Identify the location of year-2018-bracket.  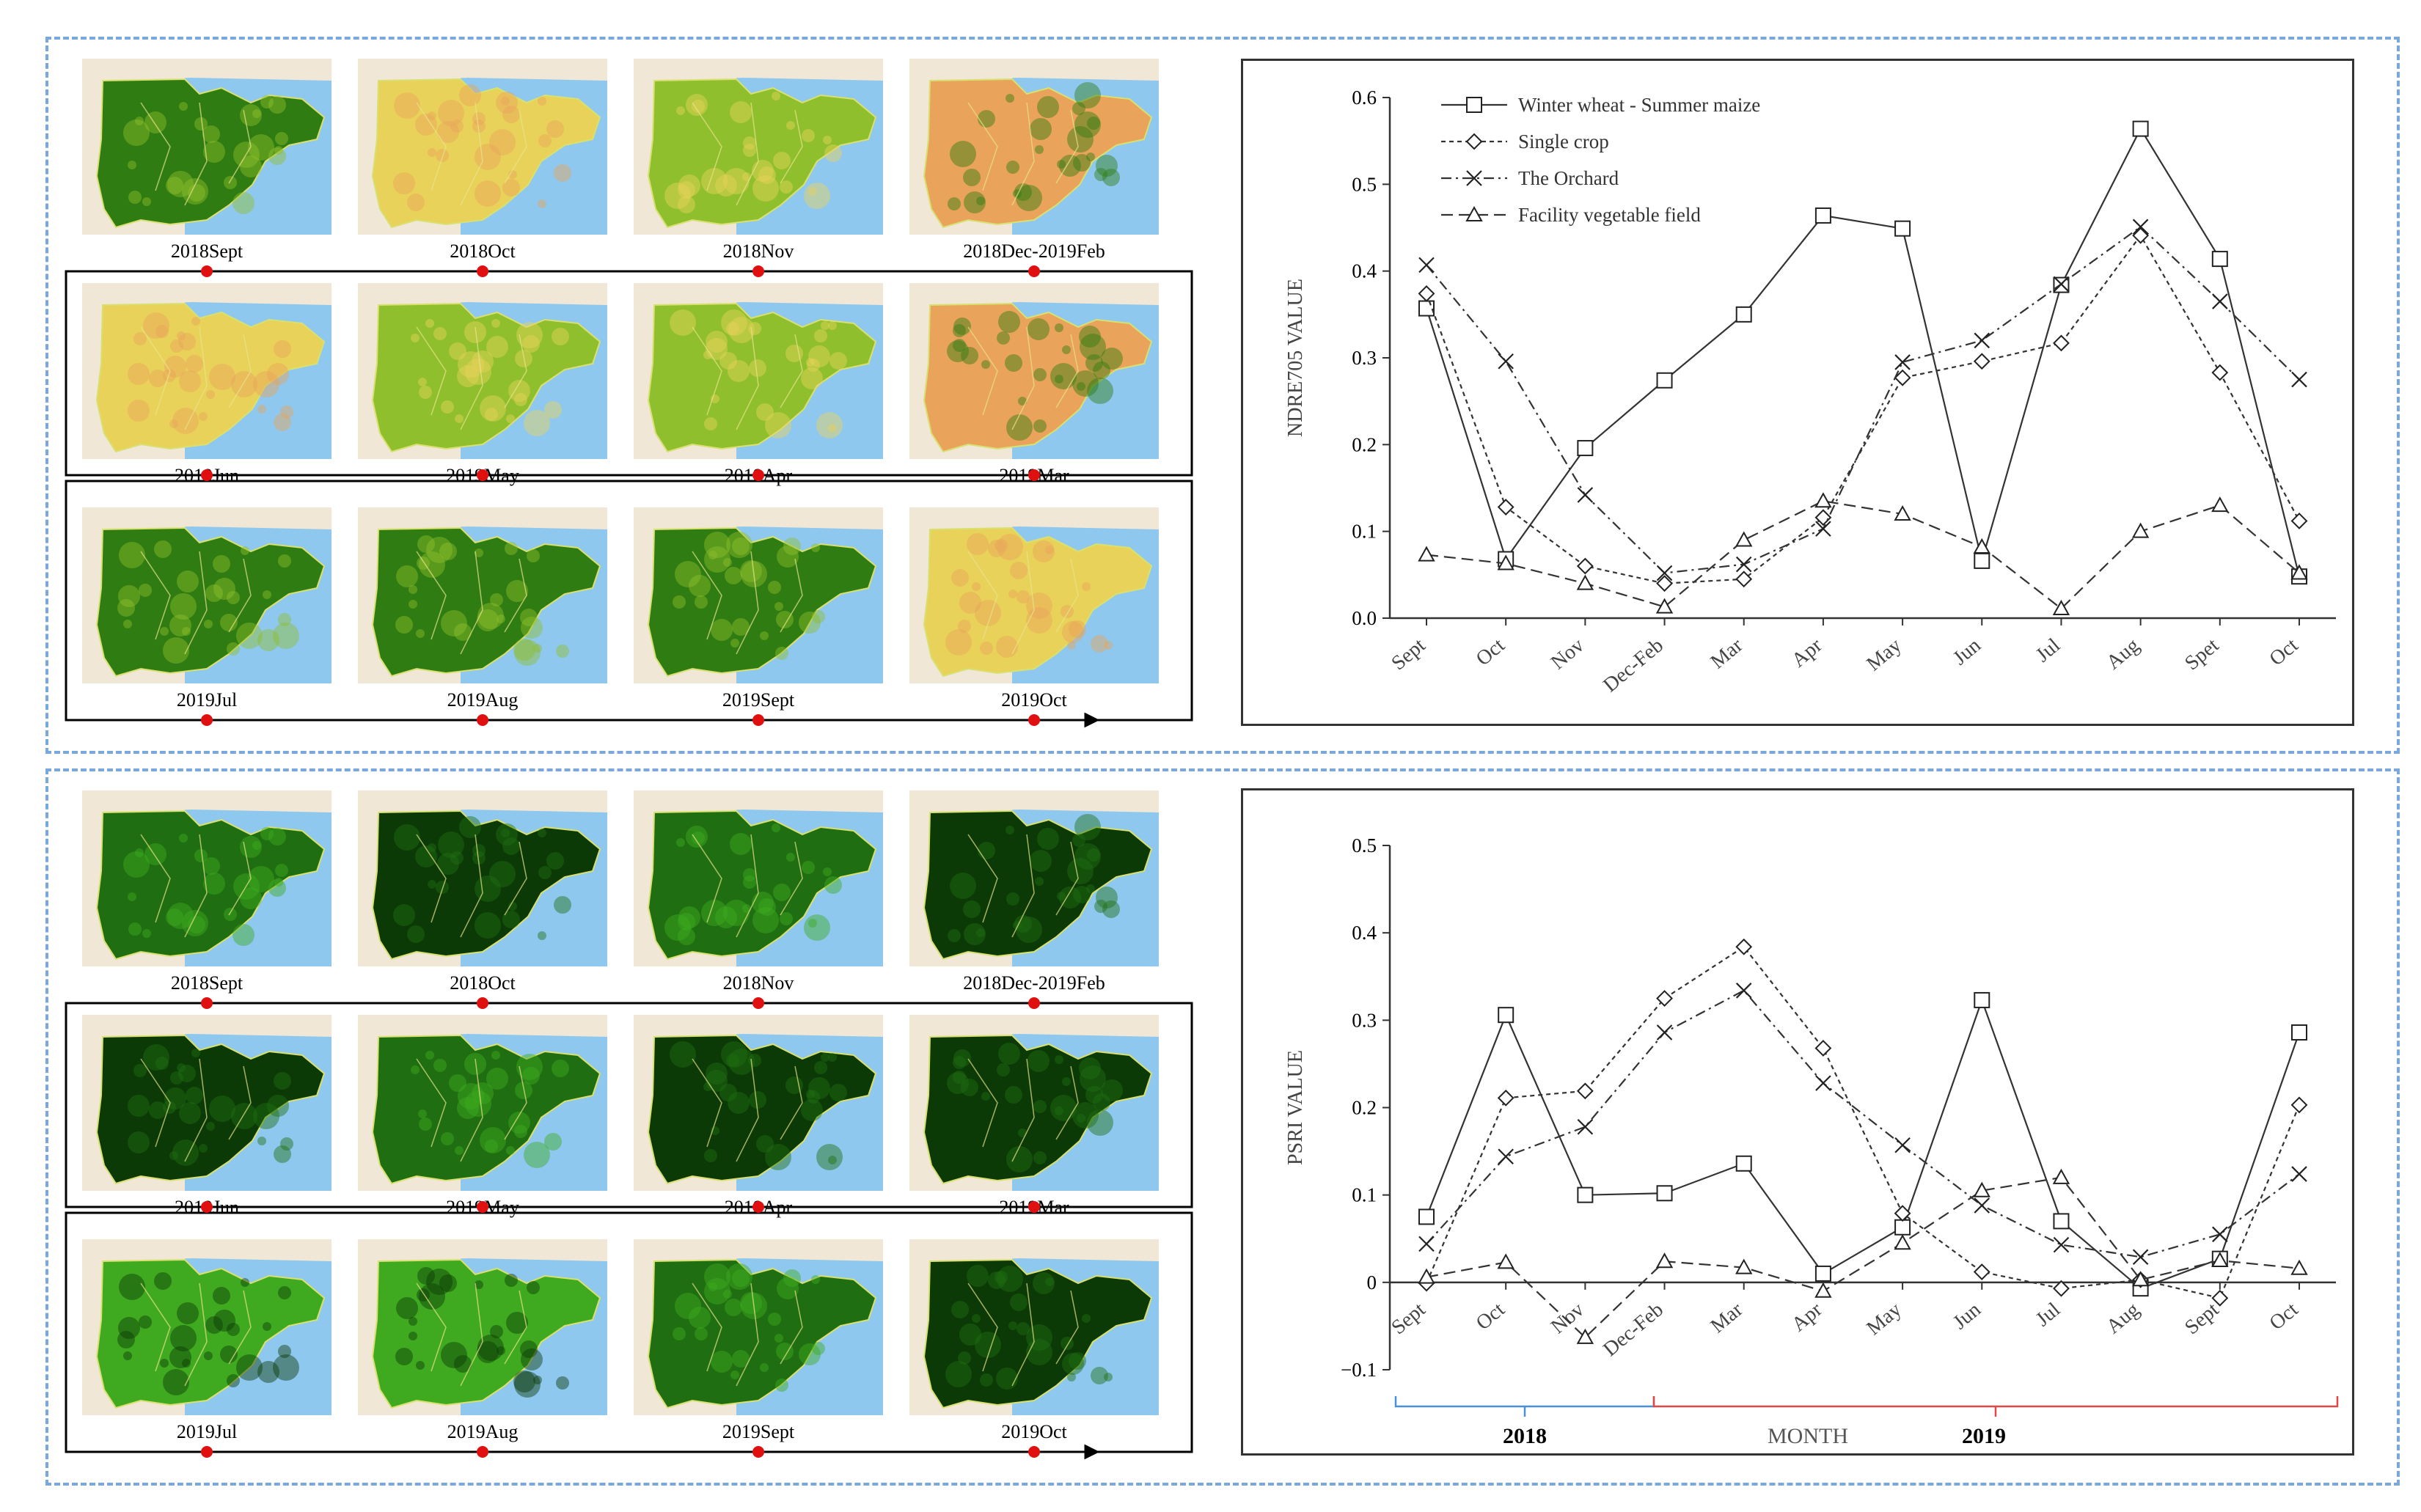
(1525, 1406).